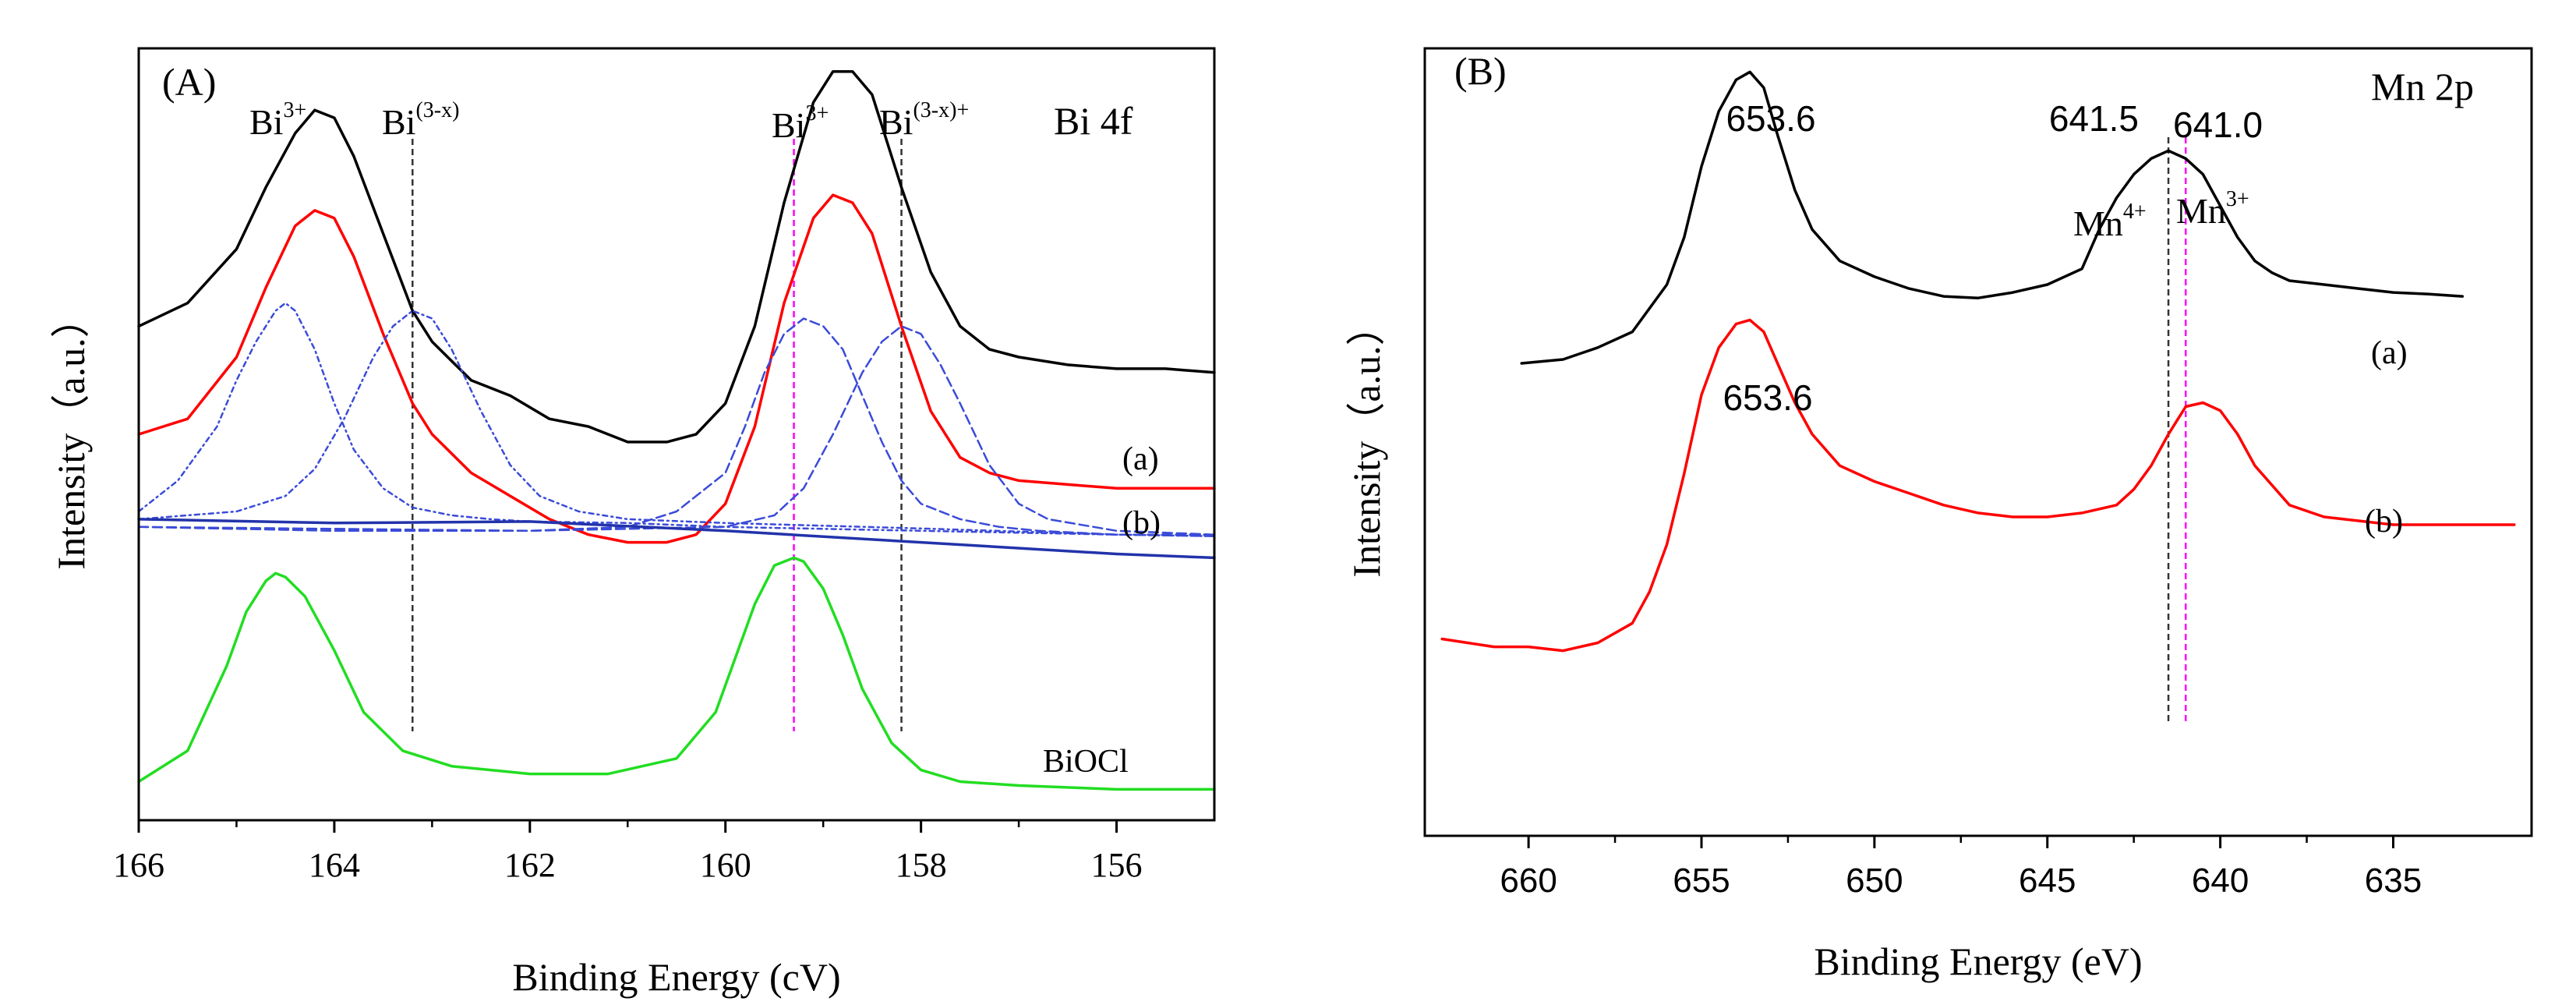  Describe the element at coordinates (71, 434) in the screenshot. I see `panel-a-y-axis-title: Intensity（a.u.）` at that location.